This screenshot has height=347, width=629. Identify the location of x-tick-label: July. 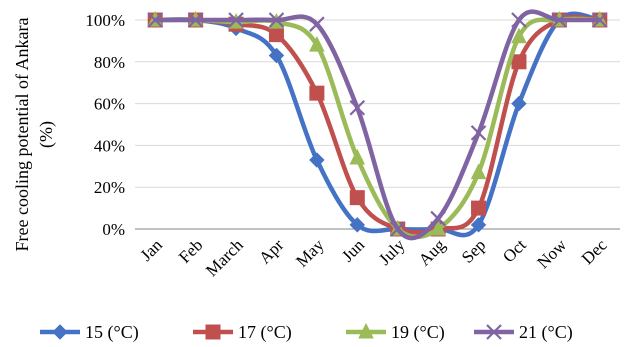
(392, 252).